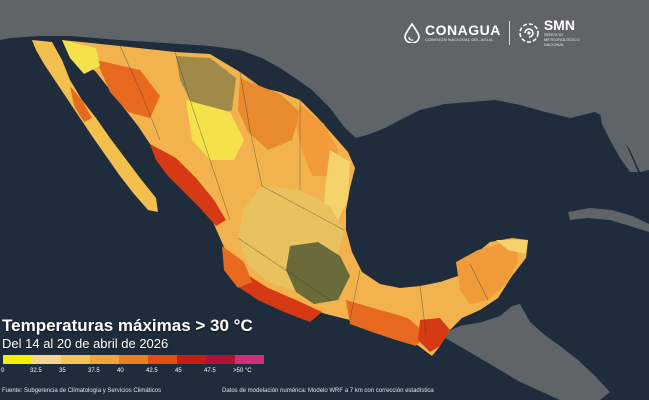 This screenshot has height=400, width=649. I want to click on highland-plateau, so click(318, 273).